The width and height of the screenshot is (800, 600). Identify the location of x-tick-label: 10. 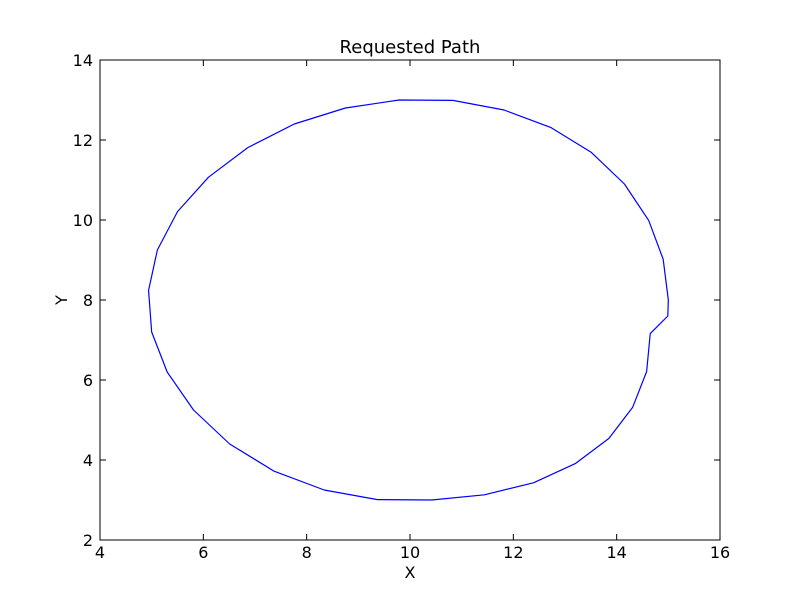
(410, 552).